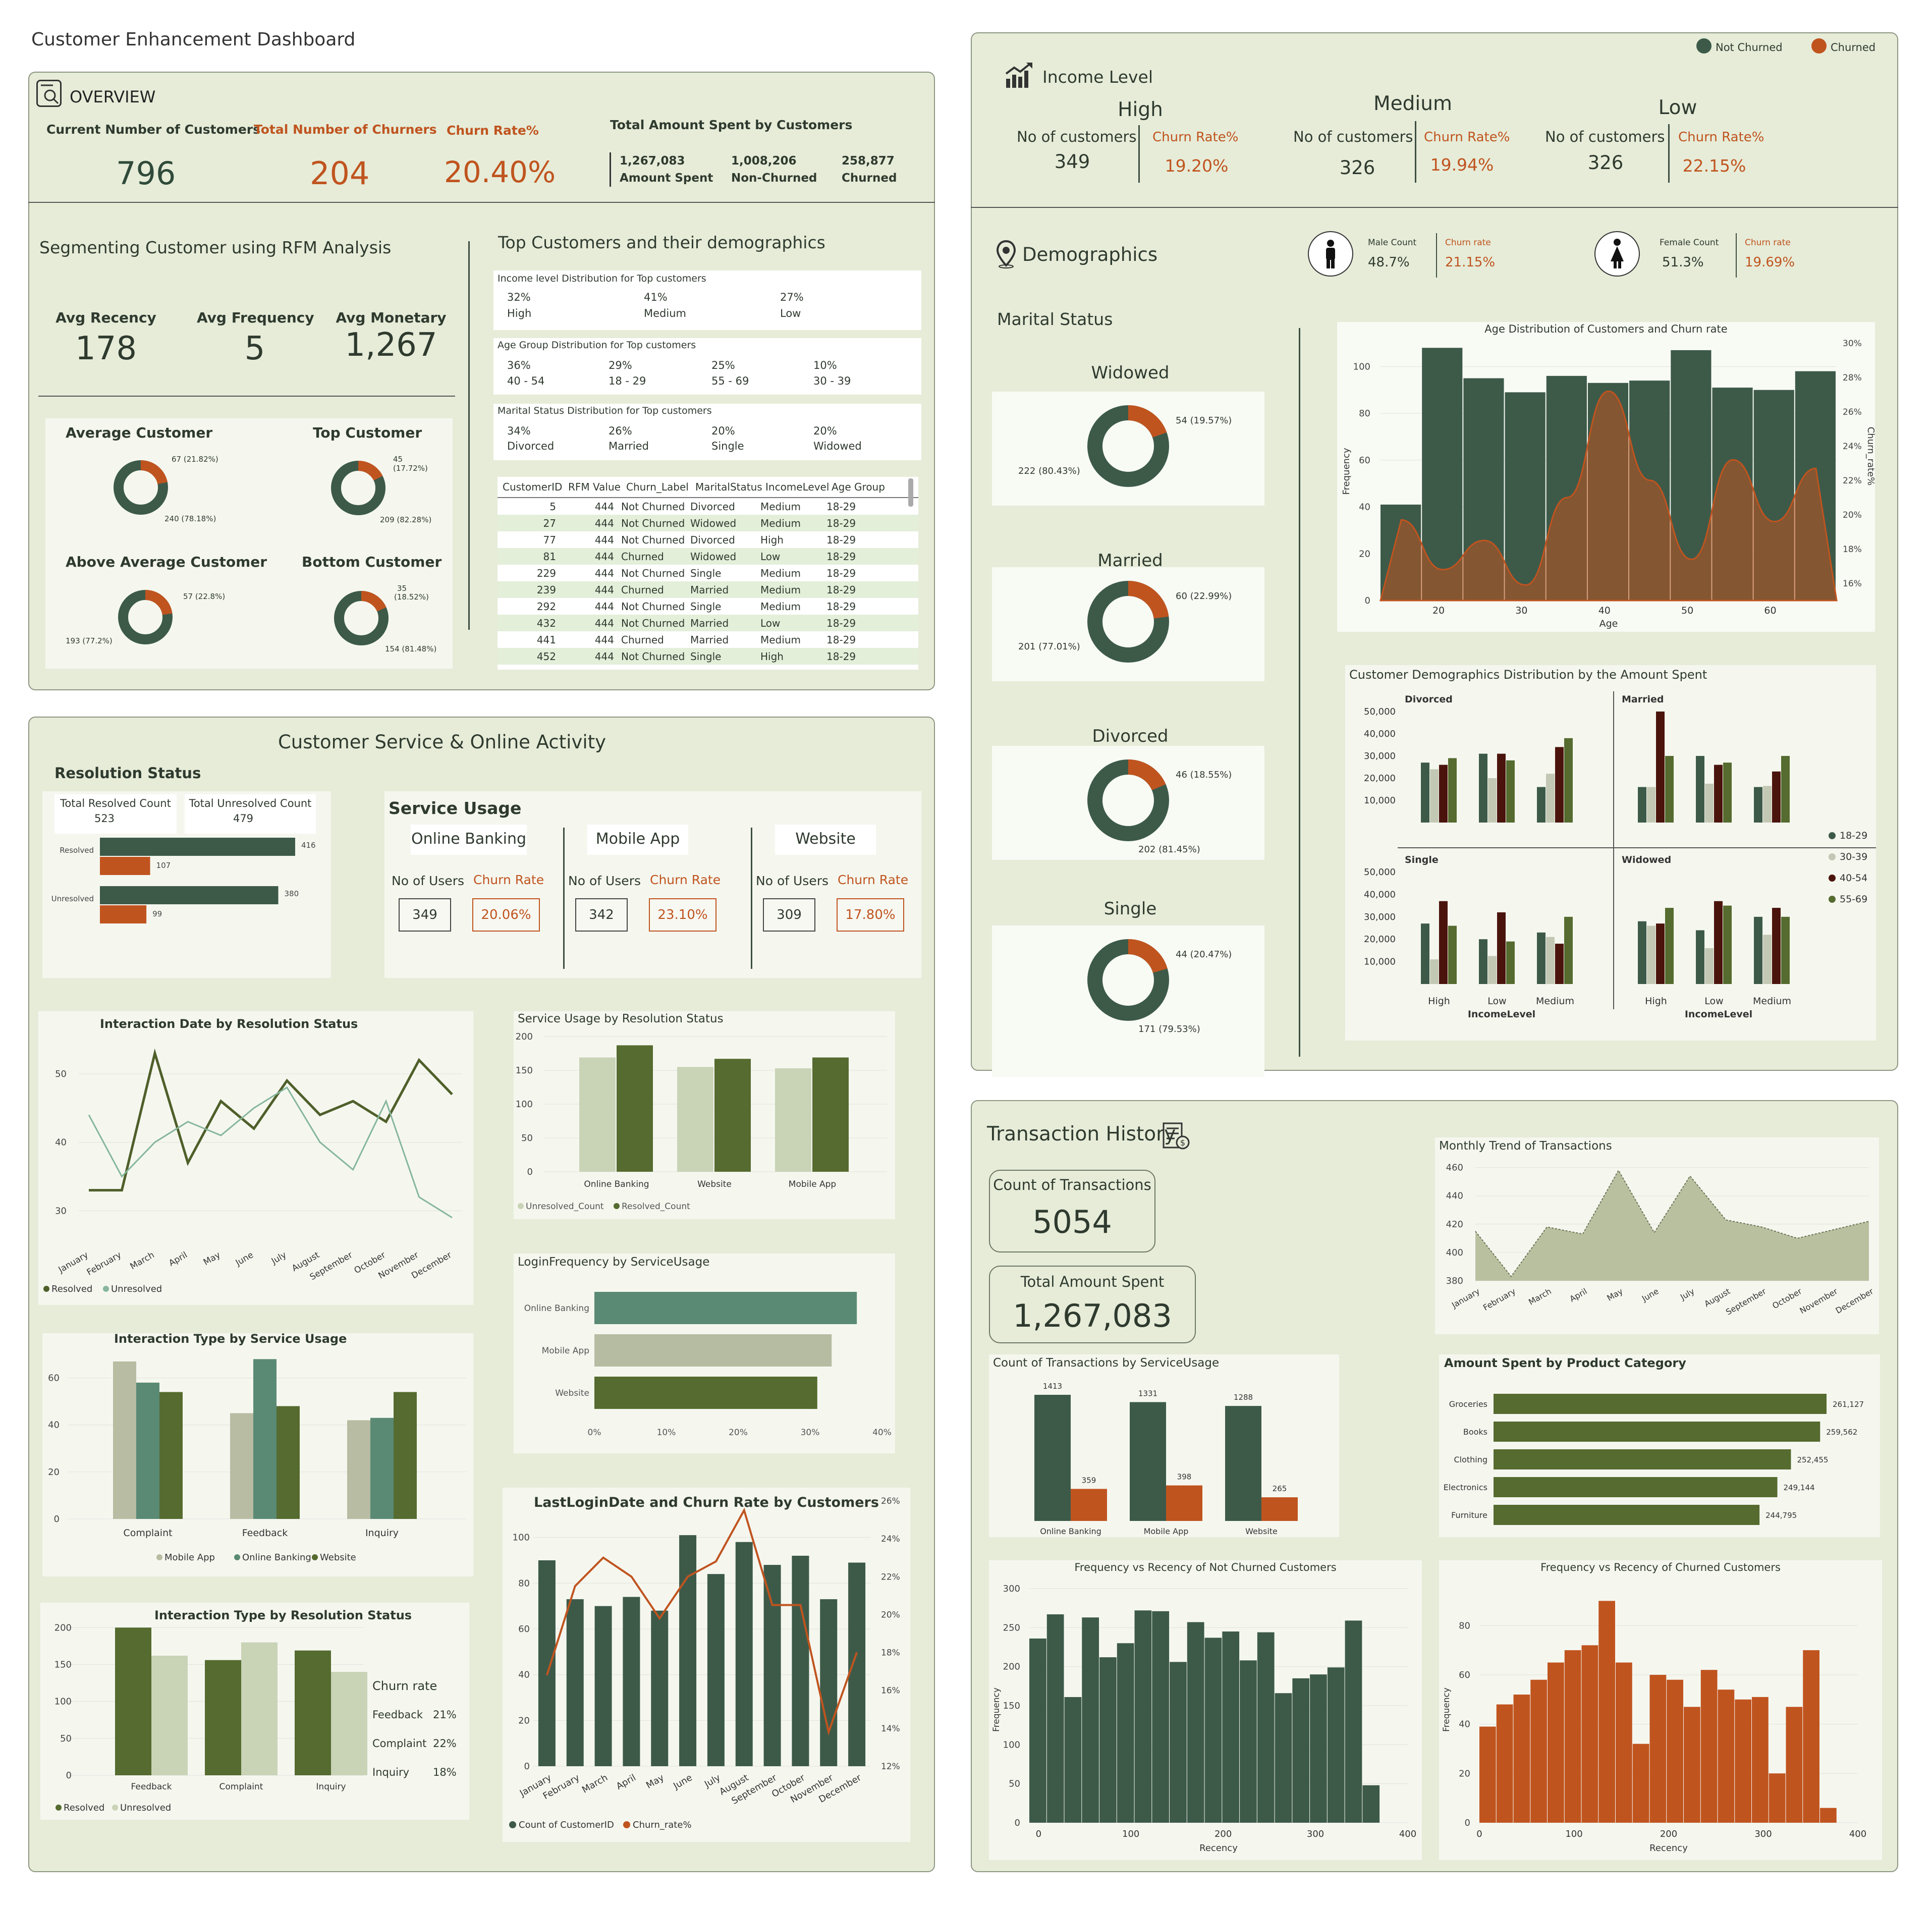  Describe the element at coordinates (1454, 1196) in the screenshot. I see `y-tick-label: 440` at that location.